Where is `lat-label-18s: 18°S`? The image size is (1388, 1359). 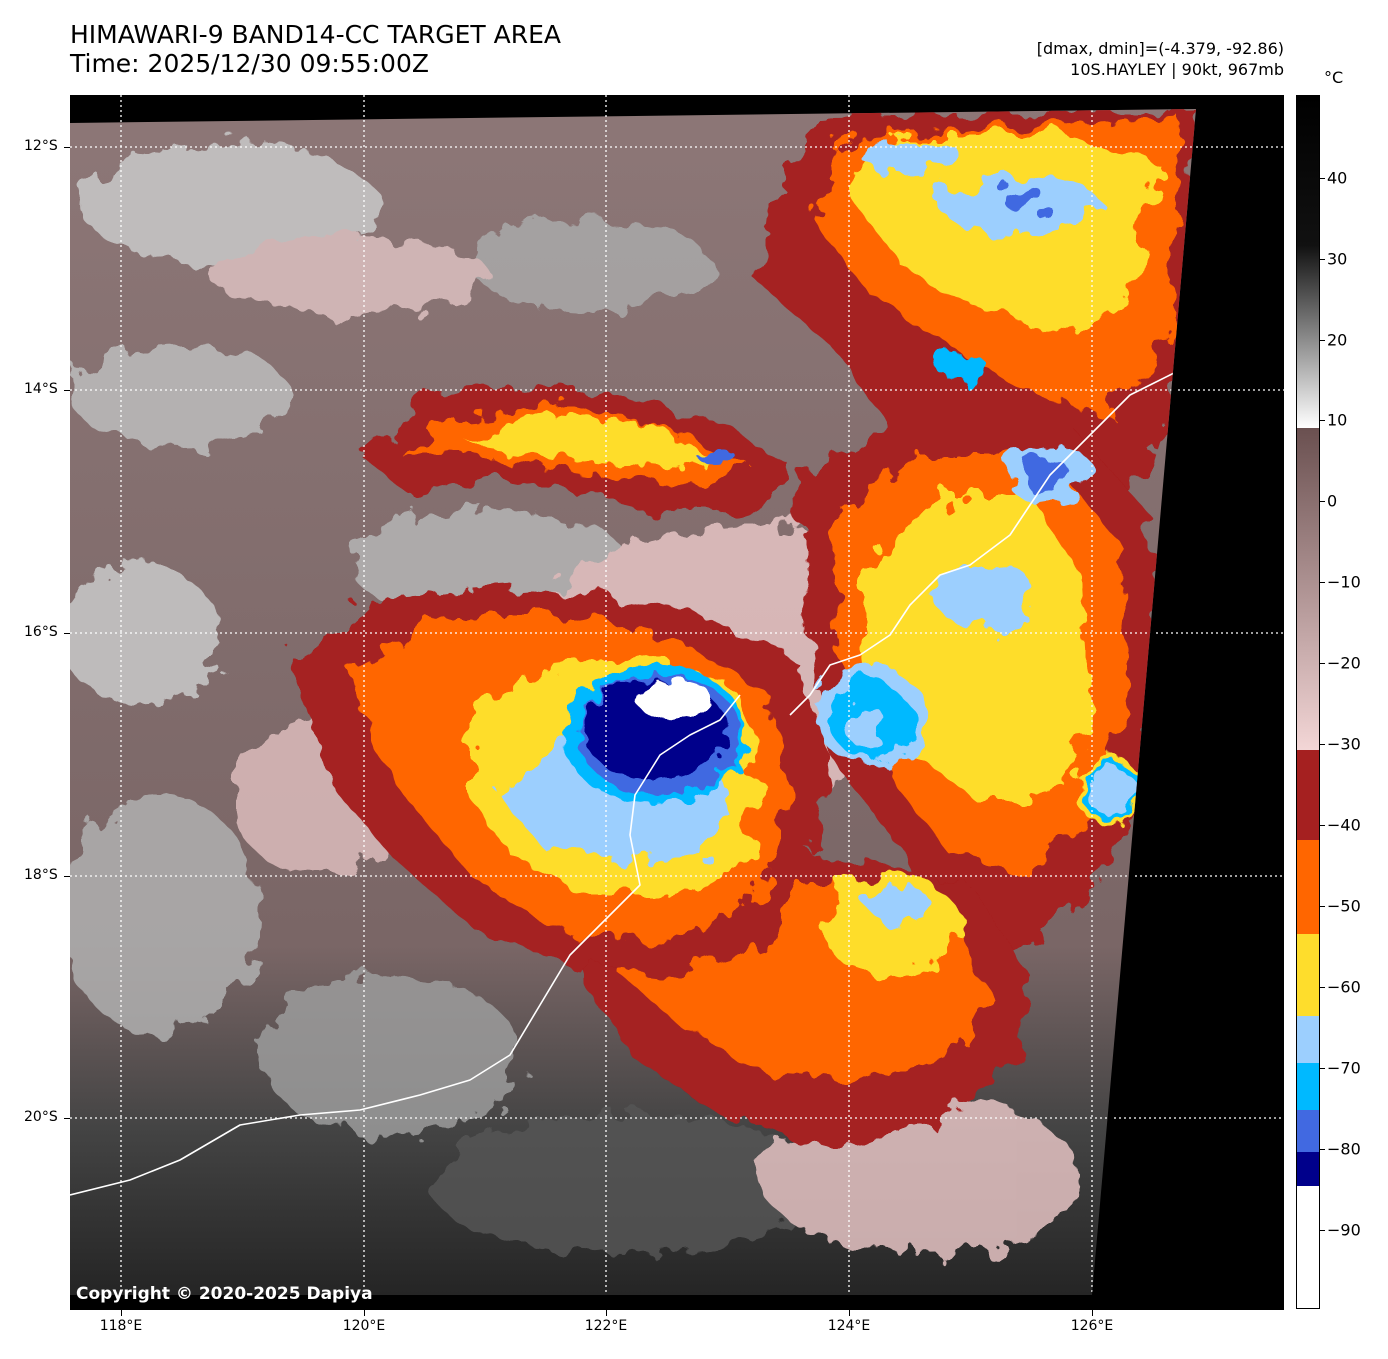 lat-label-18s: 18°S is located at coordinates (41, 875).